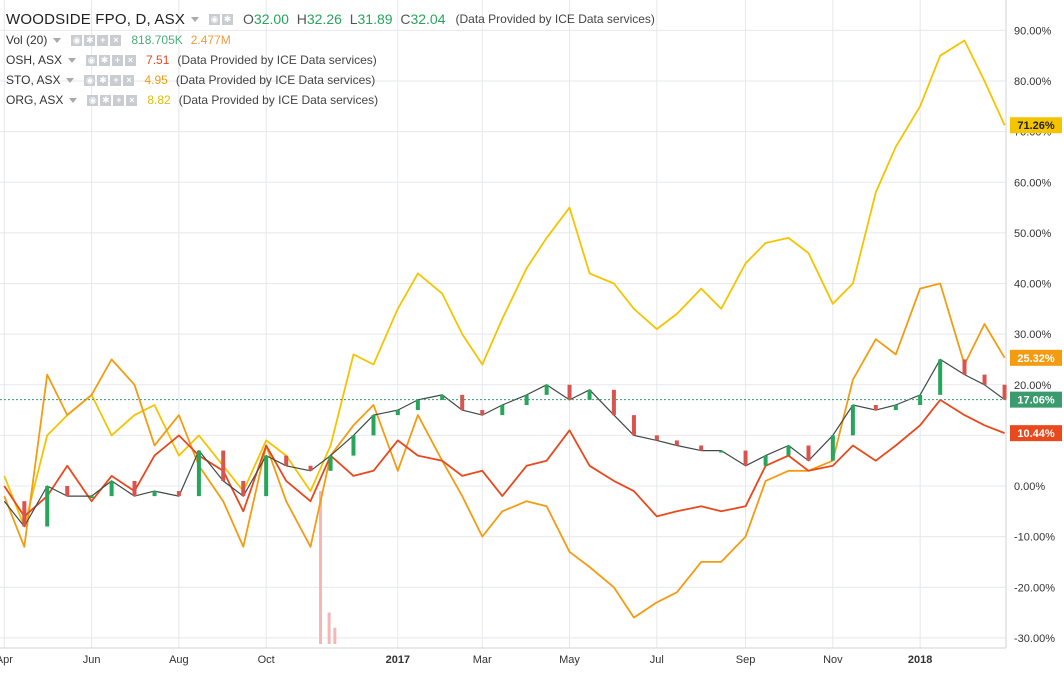 The height and width of the screenshot is (676, 1064). I want to click on high-value: 32.26, so click(324, 19).